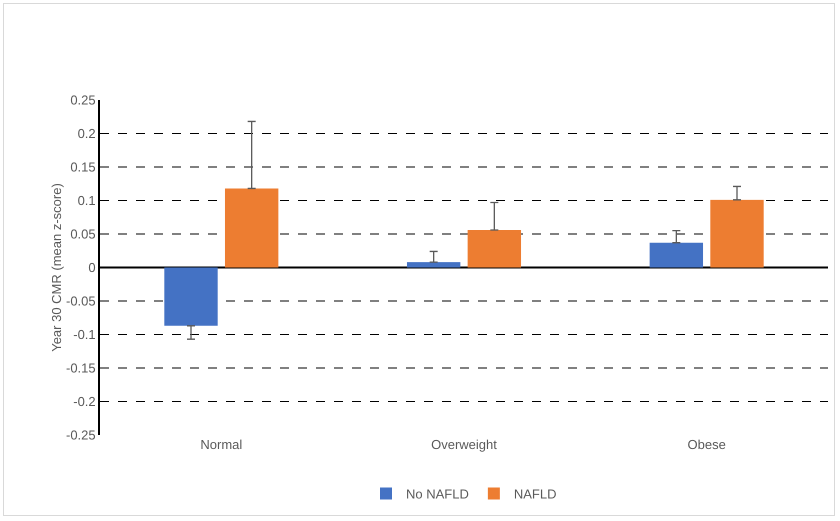 This screenshot has width=840, height=521. What do you see at coordinates (87, 134) in the screenshot?
I see `y-tick-label: 0.2` at bounding box center [87, 134].